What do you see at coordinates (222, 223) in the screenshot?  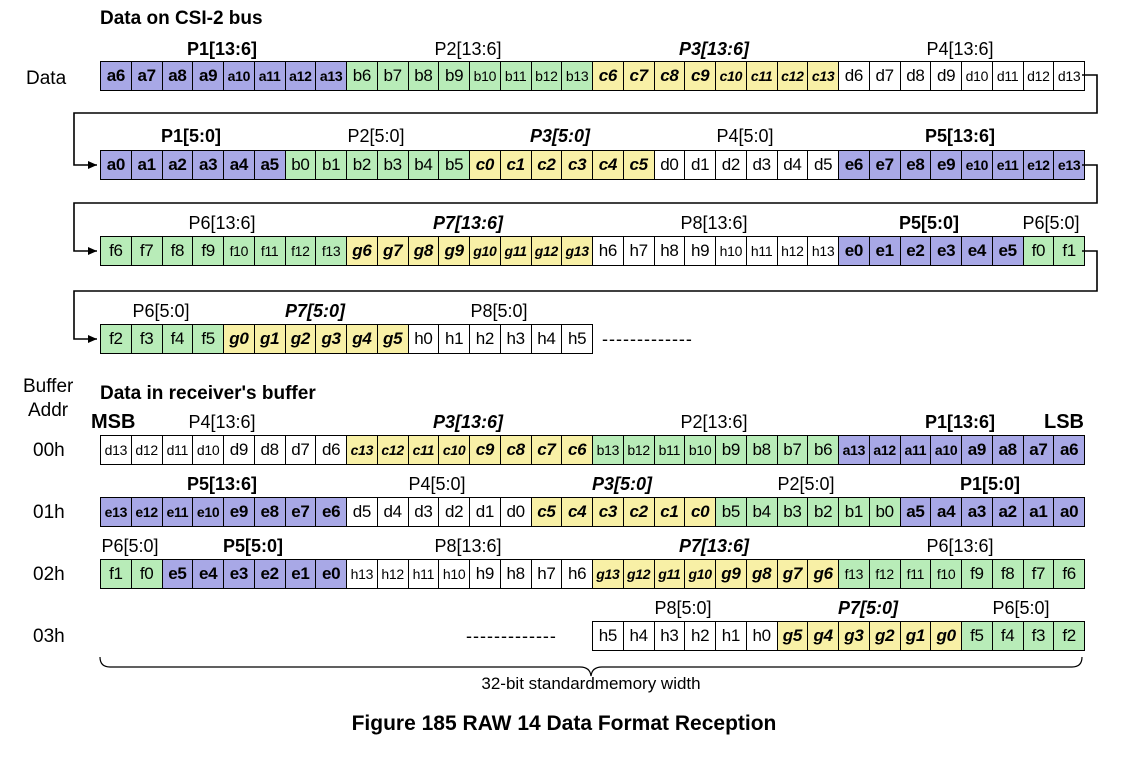 I see `bus-row-2-group-label: P6[13:6]` at bounding box center [222, 223].